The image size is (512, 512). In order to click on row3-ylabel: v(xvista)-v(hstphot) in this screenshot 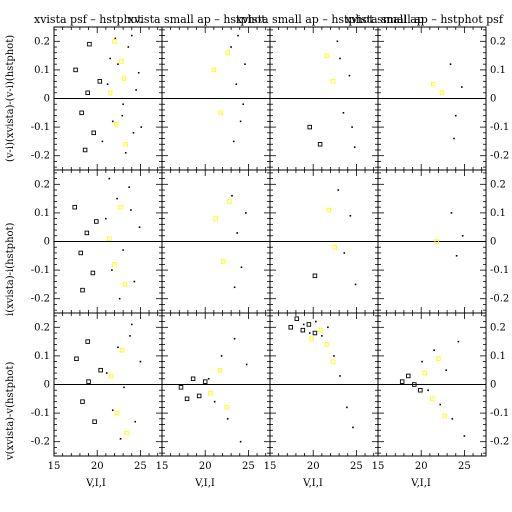, I will do `click(10, 411)`.